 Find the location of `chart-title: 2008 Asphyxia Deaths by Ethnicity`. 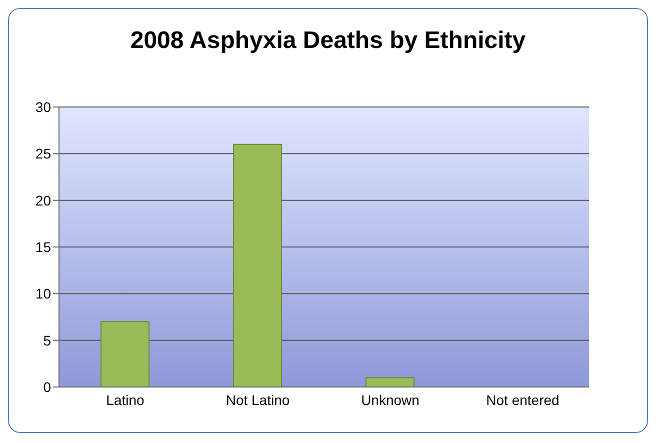

chart-title: 2008 Asphyxia Deaths by Ethnicity is located at coordinates (328, 41).